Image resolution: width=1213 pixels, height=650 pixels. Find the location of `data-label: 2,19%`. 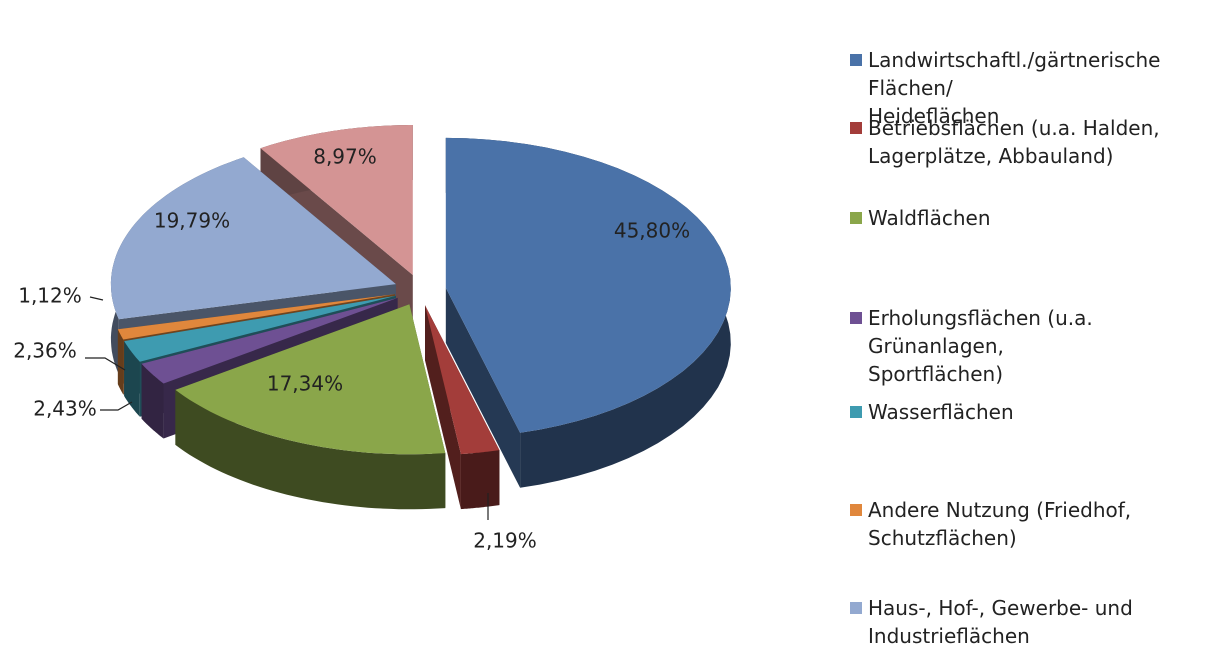

data-label: 2,19% is located at coordinates (505, 541).